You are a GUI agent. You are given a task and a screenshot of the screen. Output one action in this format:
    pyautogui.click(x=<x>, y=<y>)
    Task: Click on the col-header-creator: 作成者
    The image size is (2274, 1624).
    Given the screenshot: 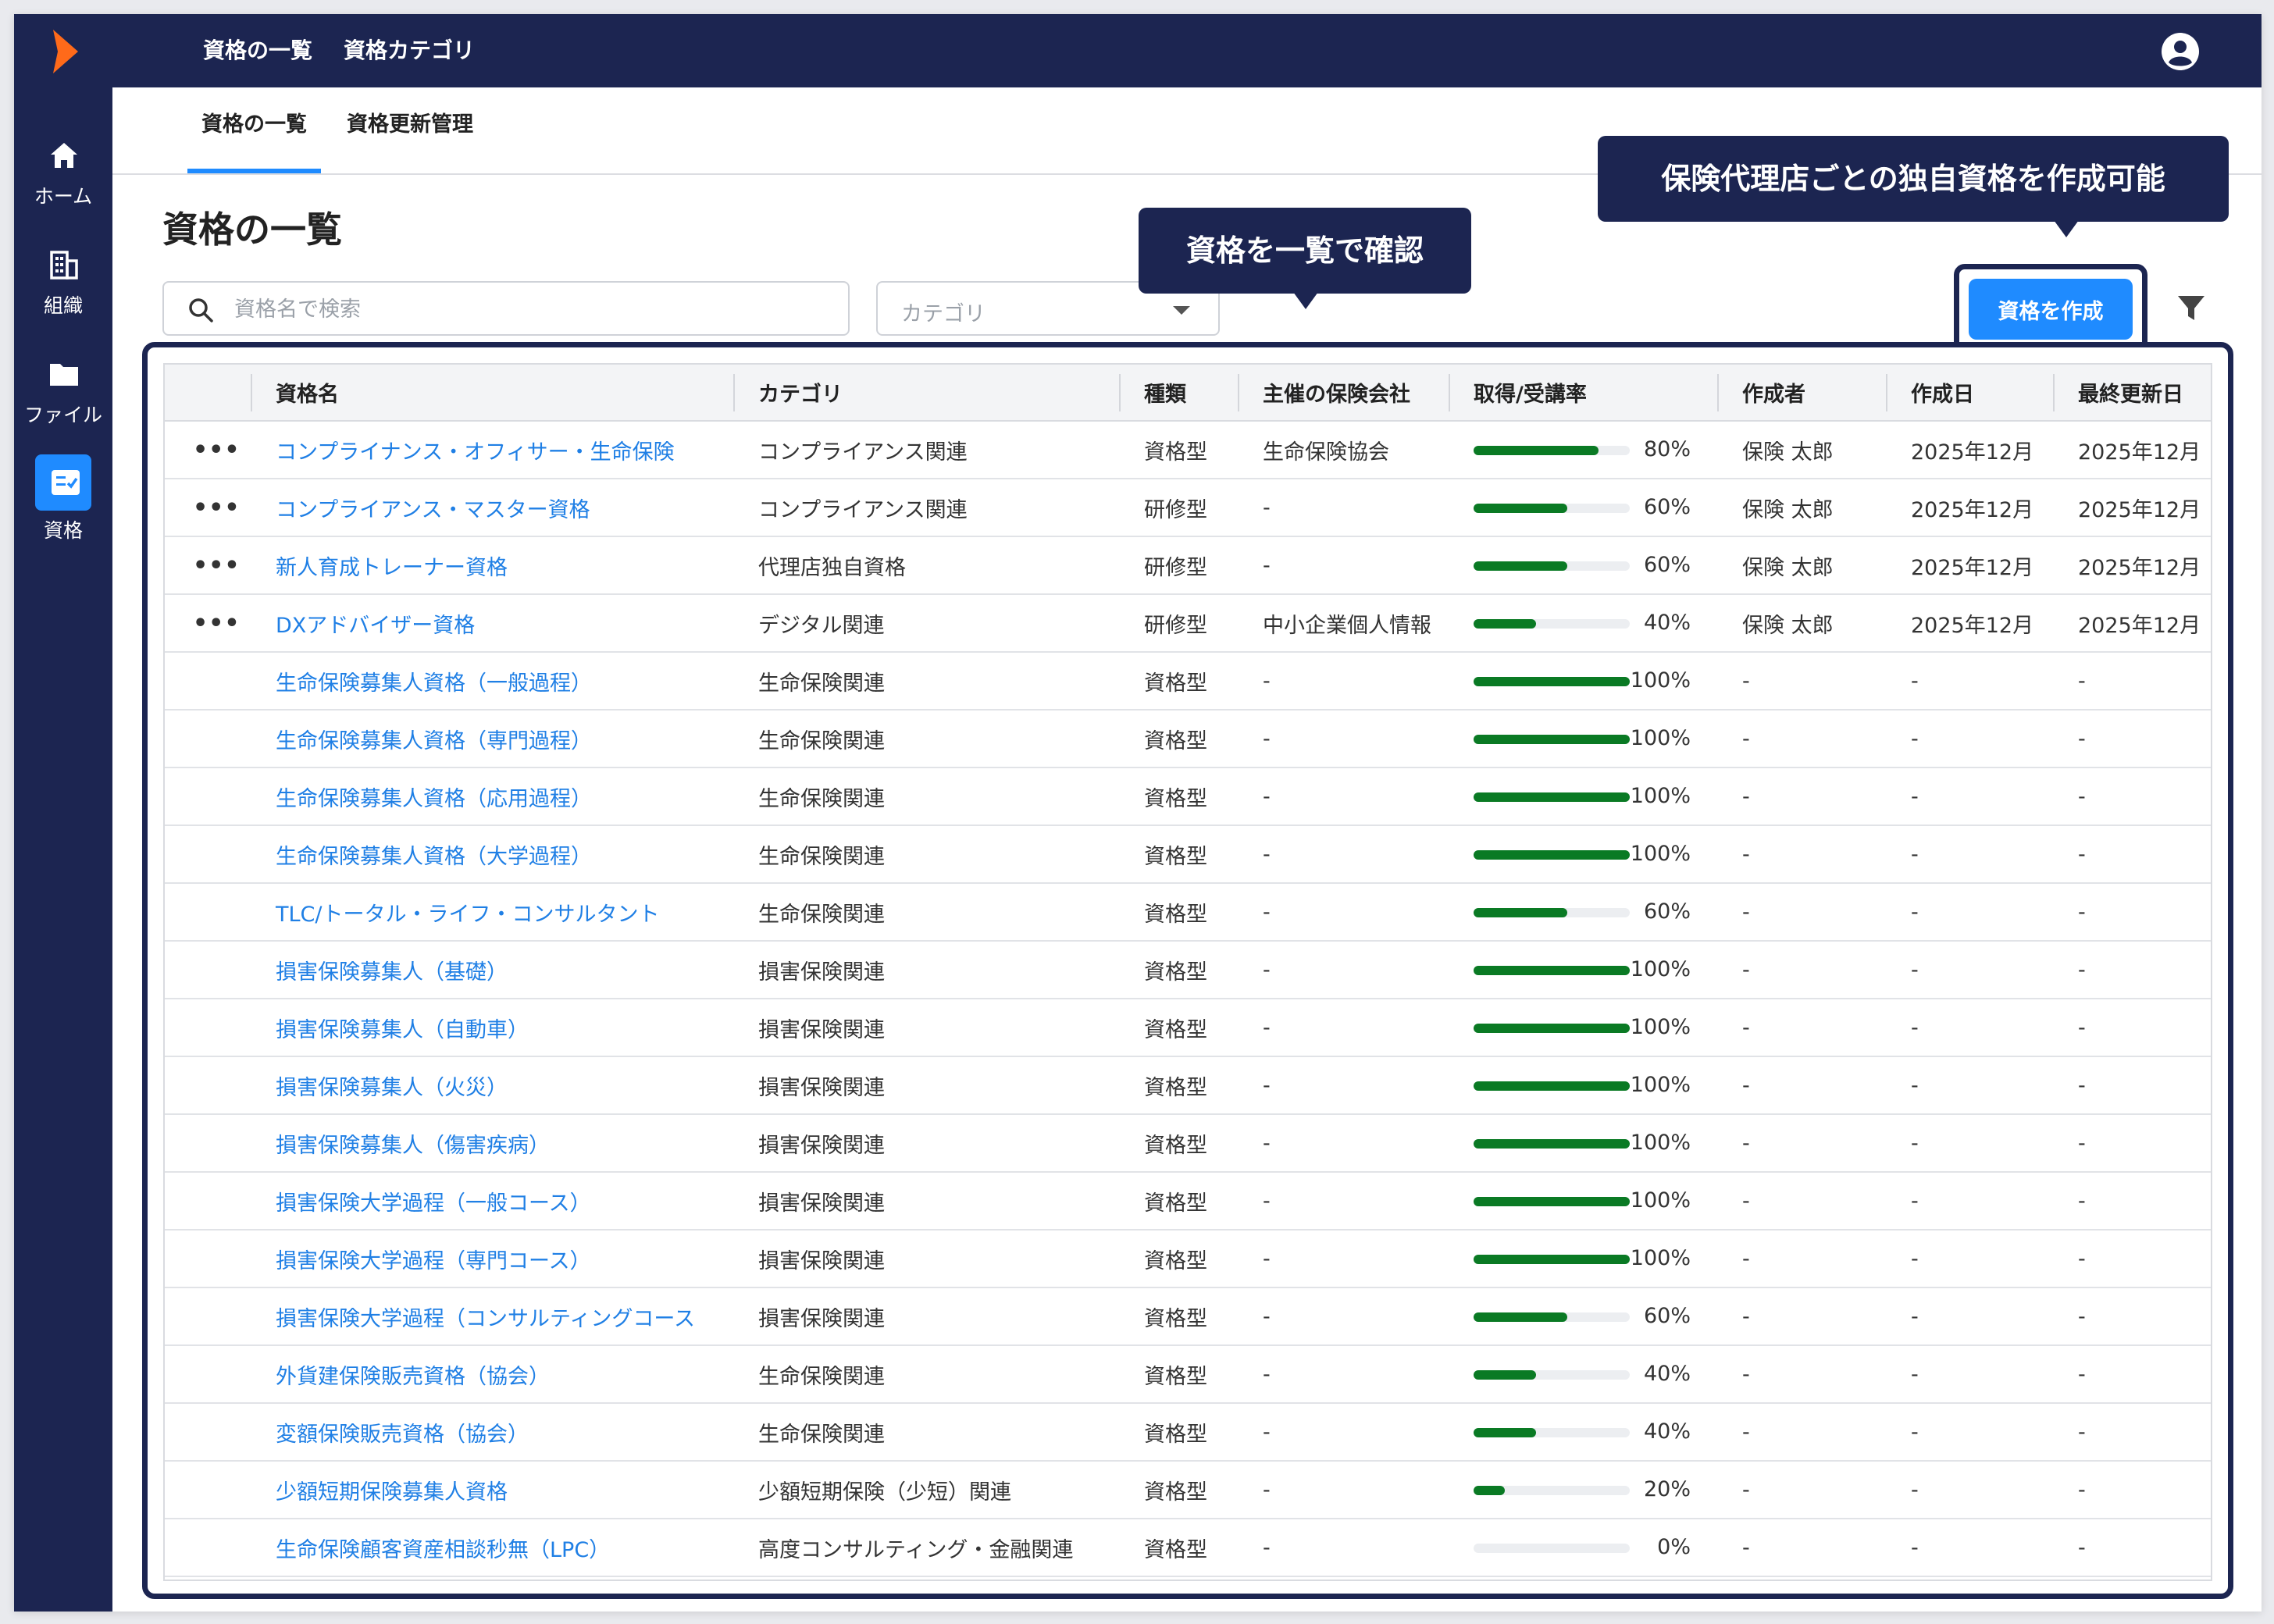 What is the action you would take?
    pyautogui.click(x=1801, y=393)
    